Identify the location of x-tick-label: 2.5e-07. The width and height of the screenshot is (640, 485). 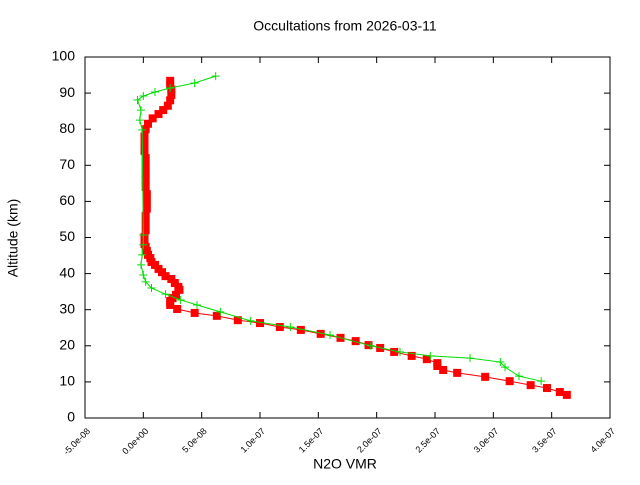
(427, 440).